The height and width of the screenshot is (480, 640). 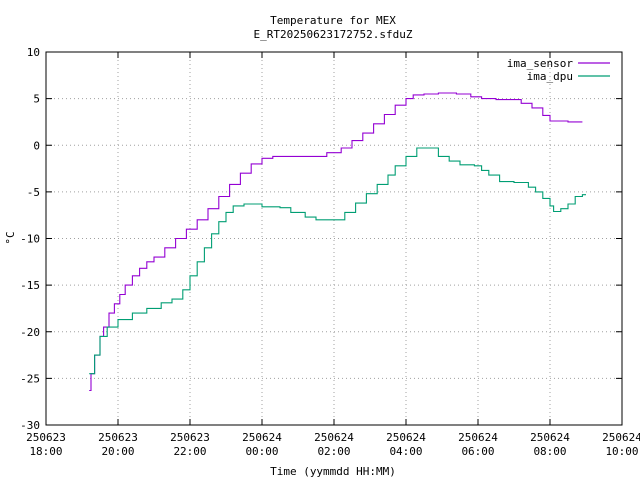 I want to click on y-tick-label: -30, so click(x=30, y=425).